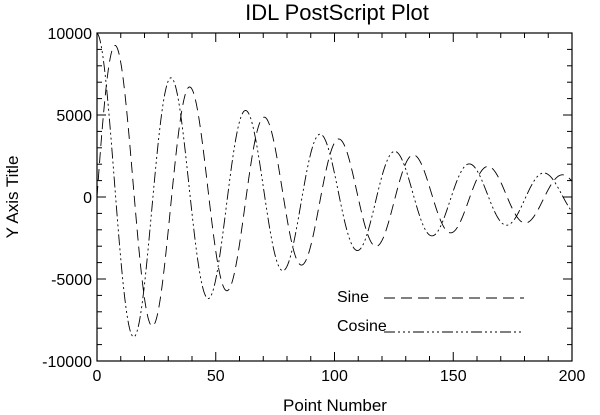 Image resolution: width=600 pixels, height=415 pixels. I want to click on y-tick-label: -5000, so click(71, 280).